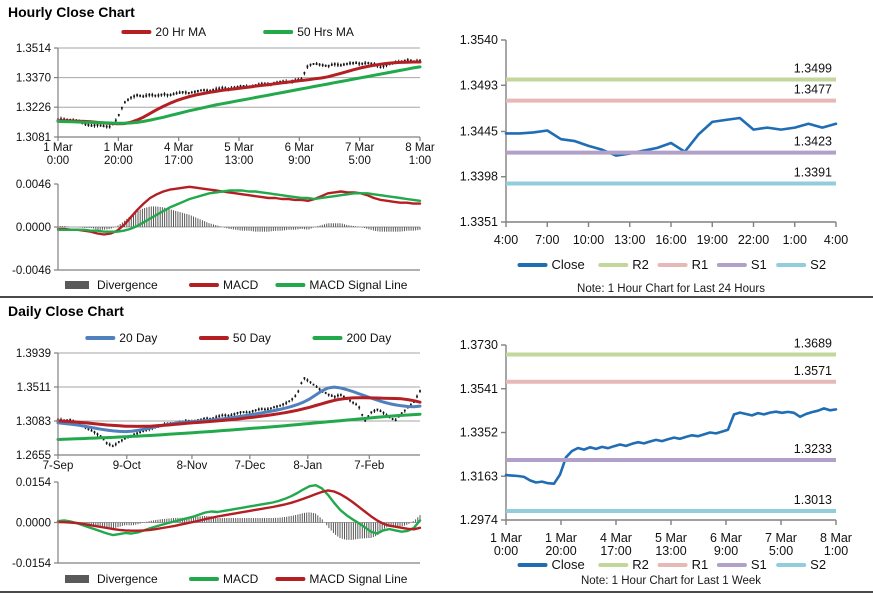 The height and width of the screenshot is (601, 873). What do you see at coordinates (813, 343) in the screenshot?
I see `svg-text: 1.3689` at bounding box center [813, 343].